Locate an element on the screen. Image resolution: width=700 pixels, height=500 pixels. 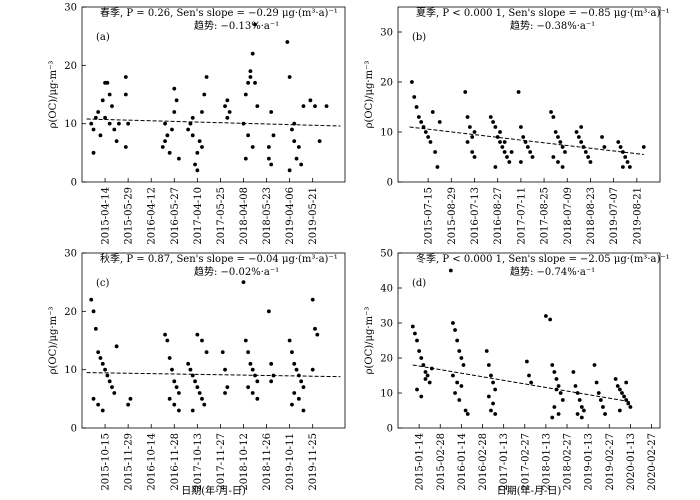
trend-text: 趋势: −0.02%·a⁻¹ is located at coordinates (236, 271).